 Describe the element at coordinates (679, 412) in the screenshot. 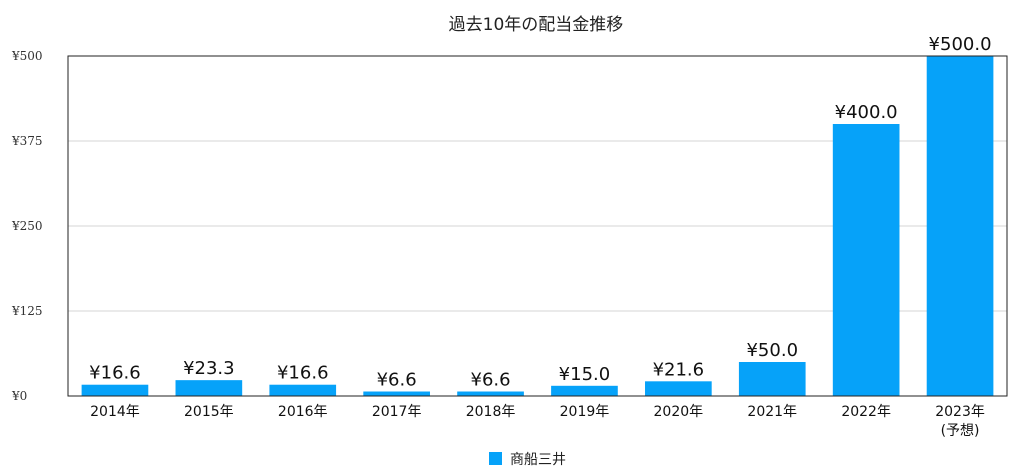

I see `x-tick-label: 2020年` at that location.